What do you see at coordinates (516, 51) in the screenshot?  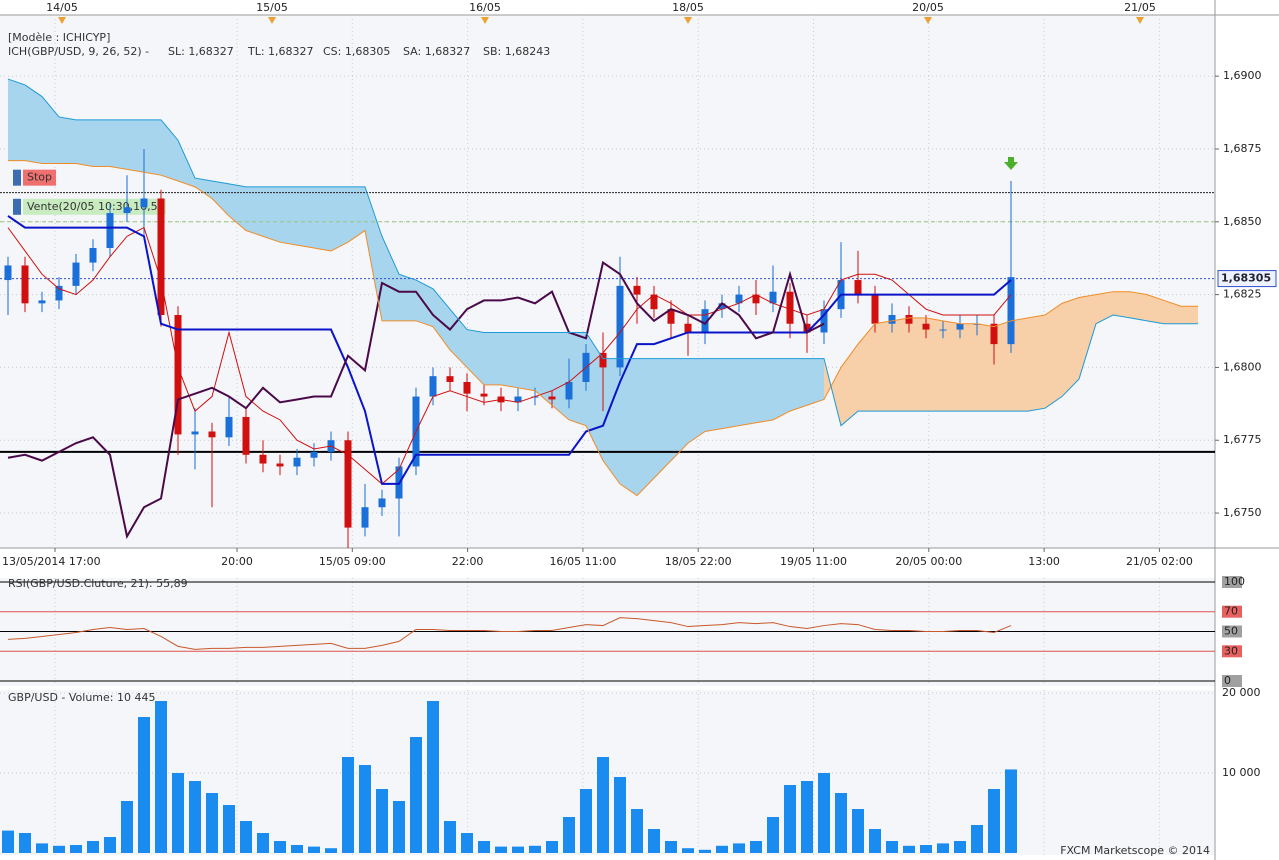 I see `legend-entry: SB: 1,68243` at bounding box center [516, 51].